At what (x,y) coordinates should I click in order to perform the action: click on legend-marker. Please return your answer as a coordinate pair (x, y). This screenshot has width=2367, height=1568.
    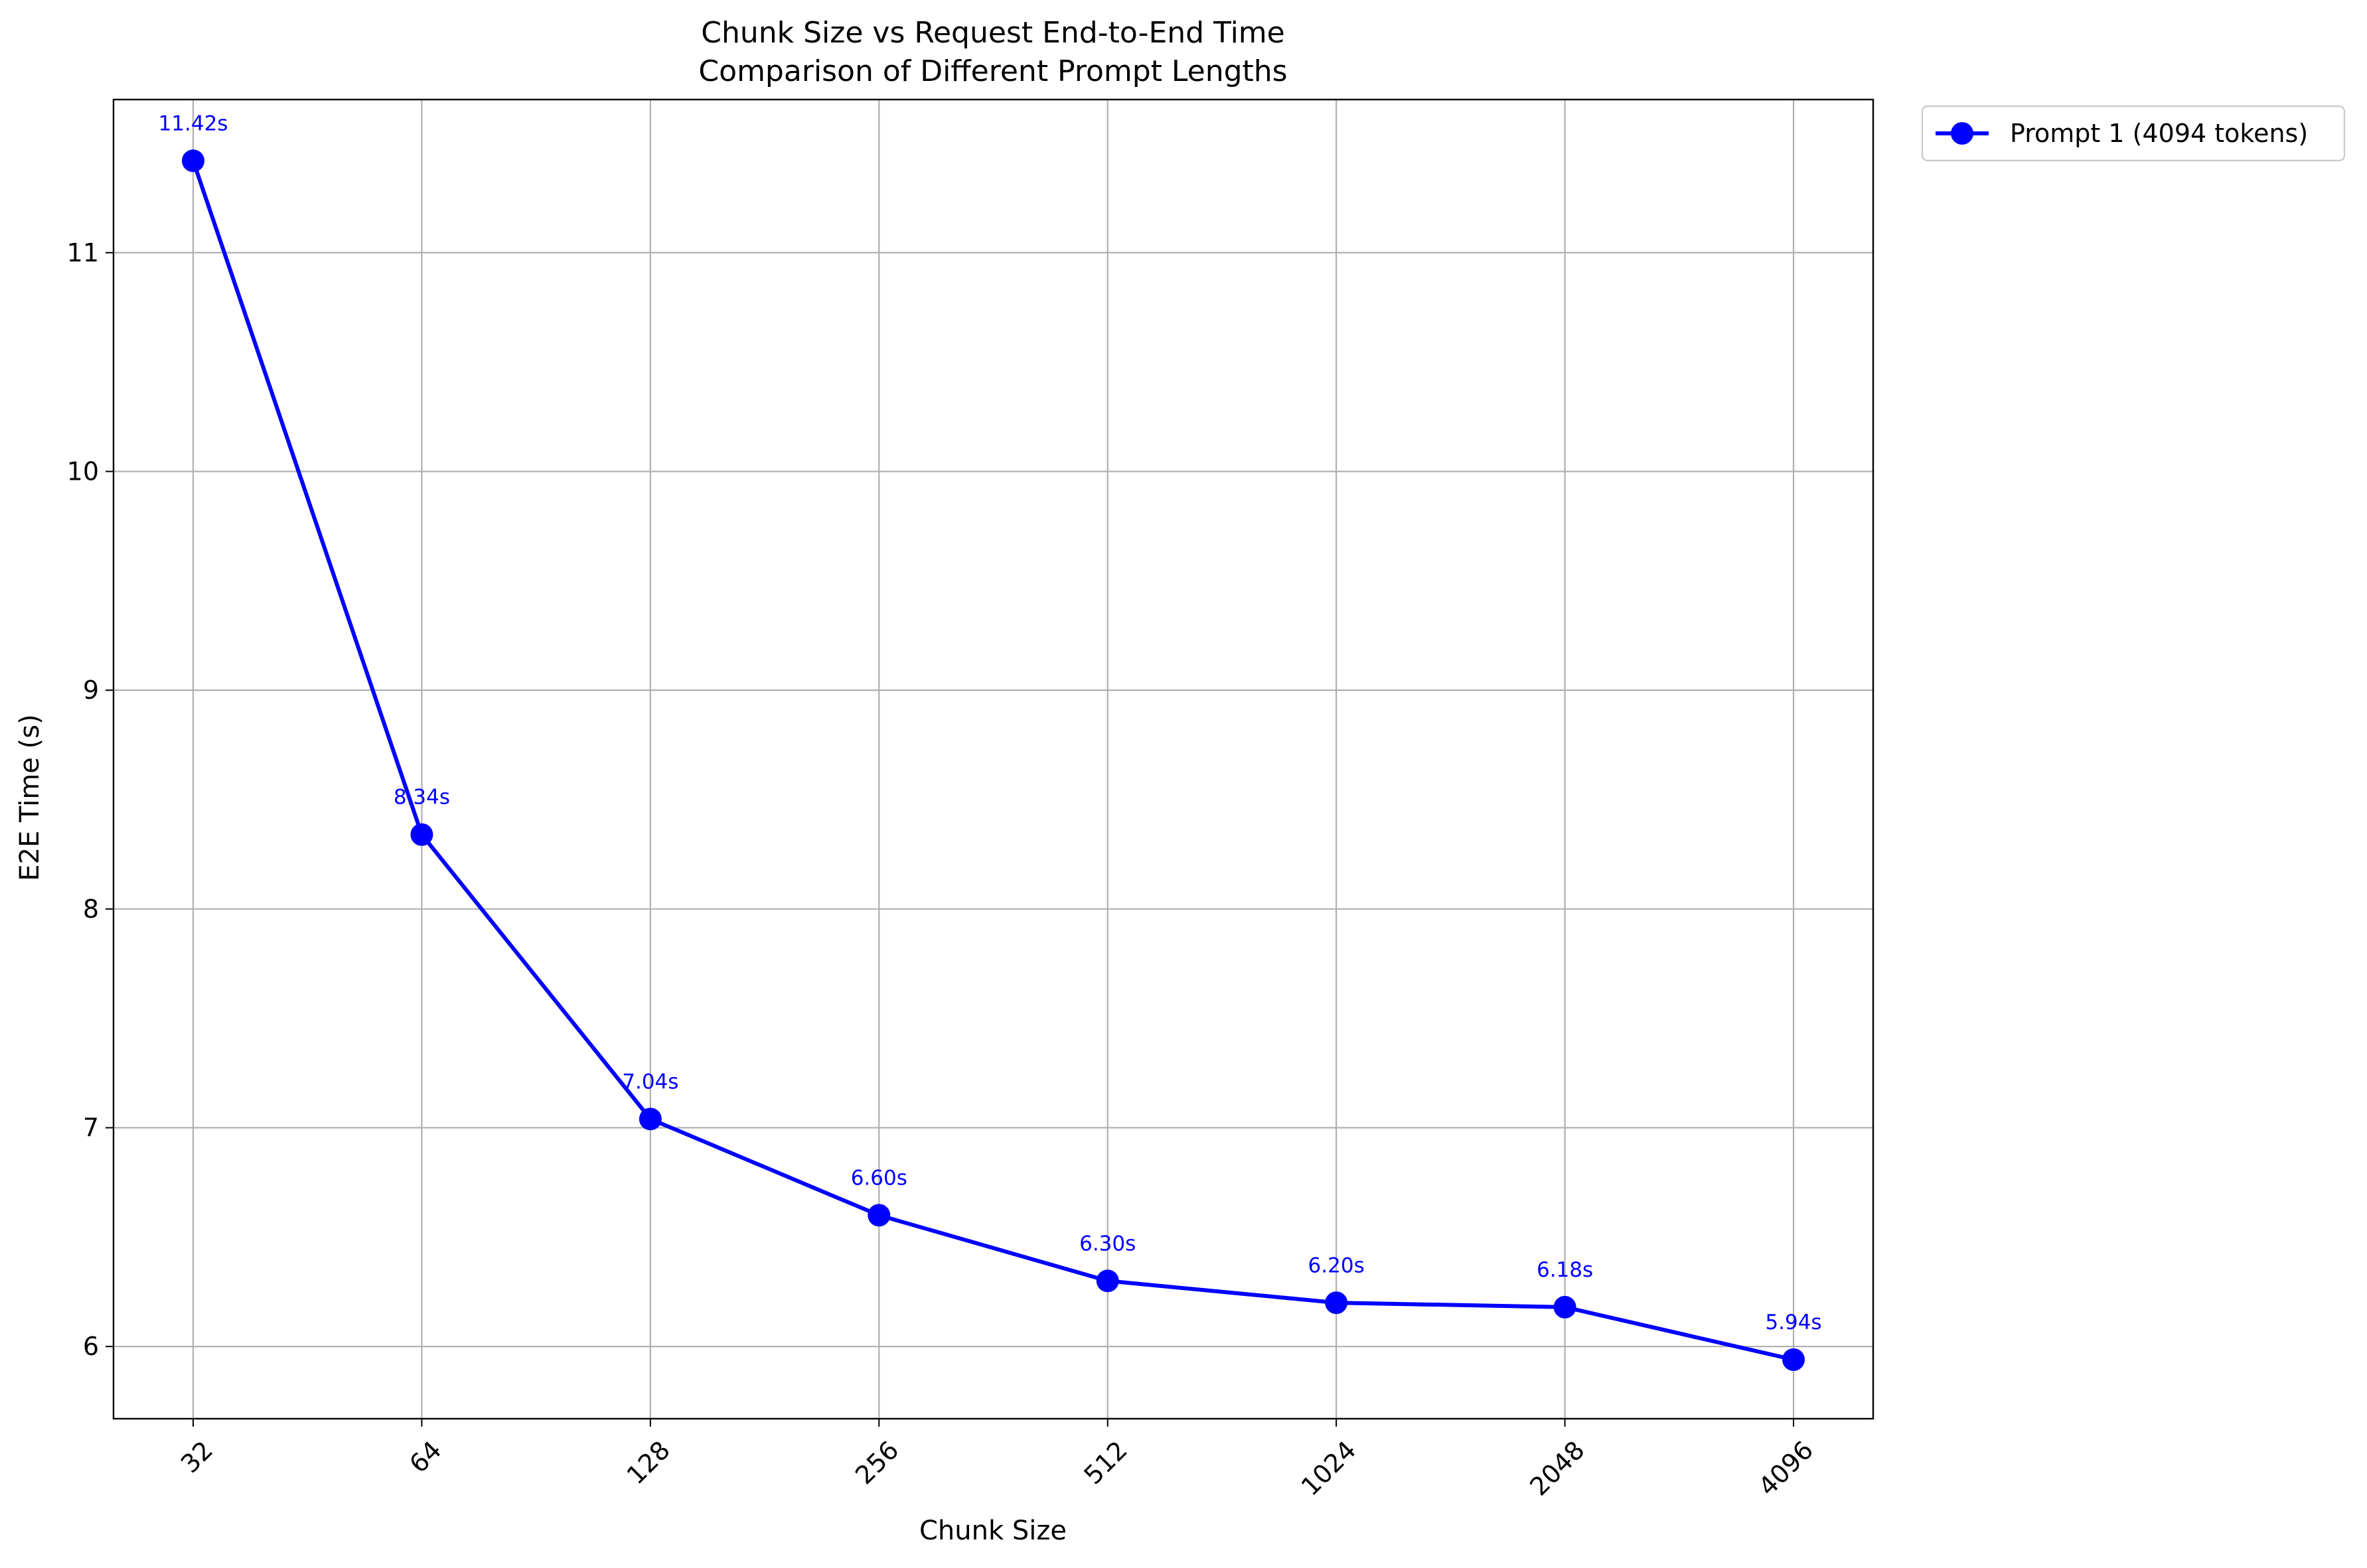
    Looking at the image, I should click on (1962, 133).